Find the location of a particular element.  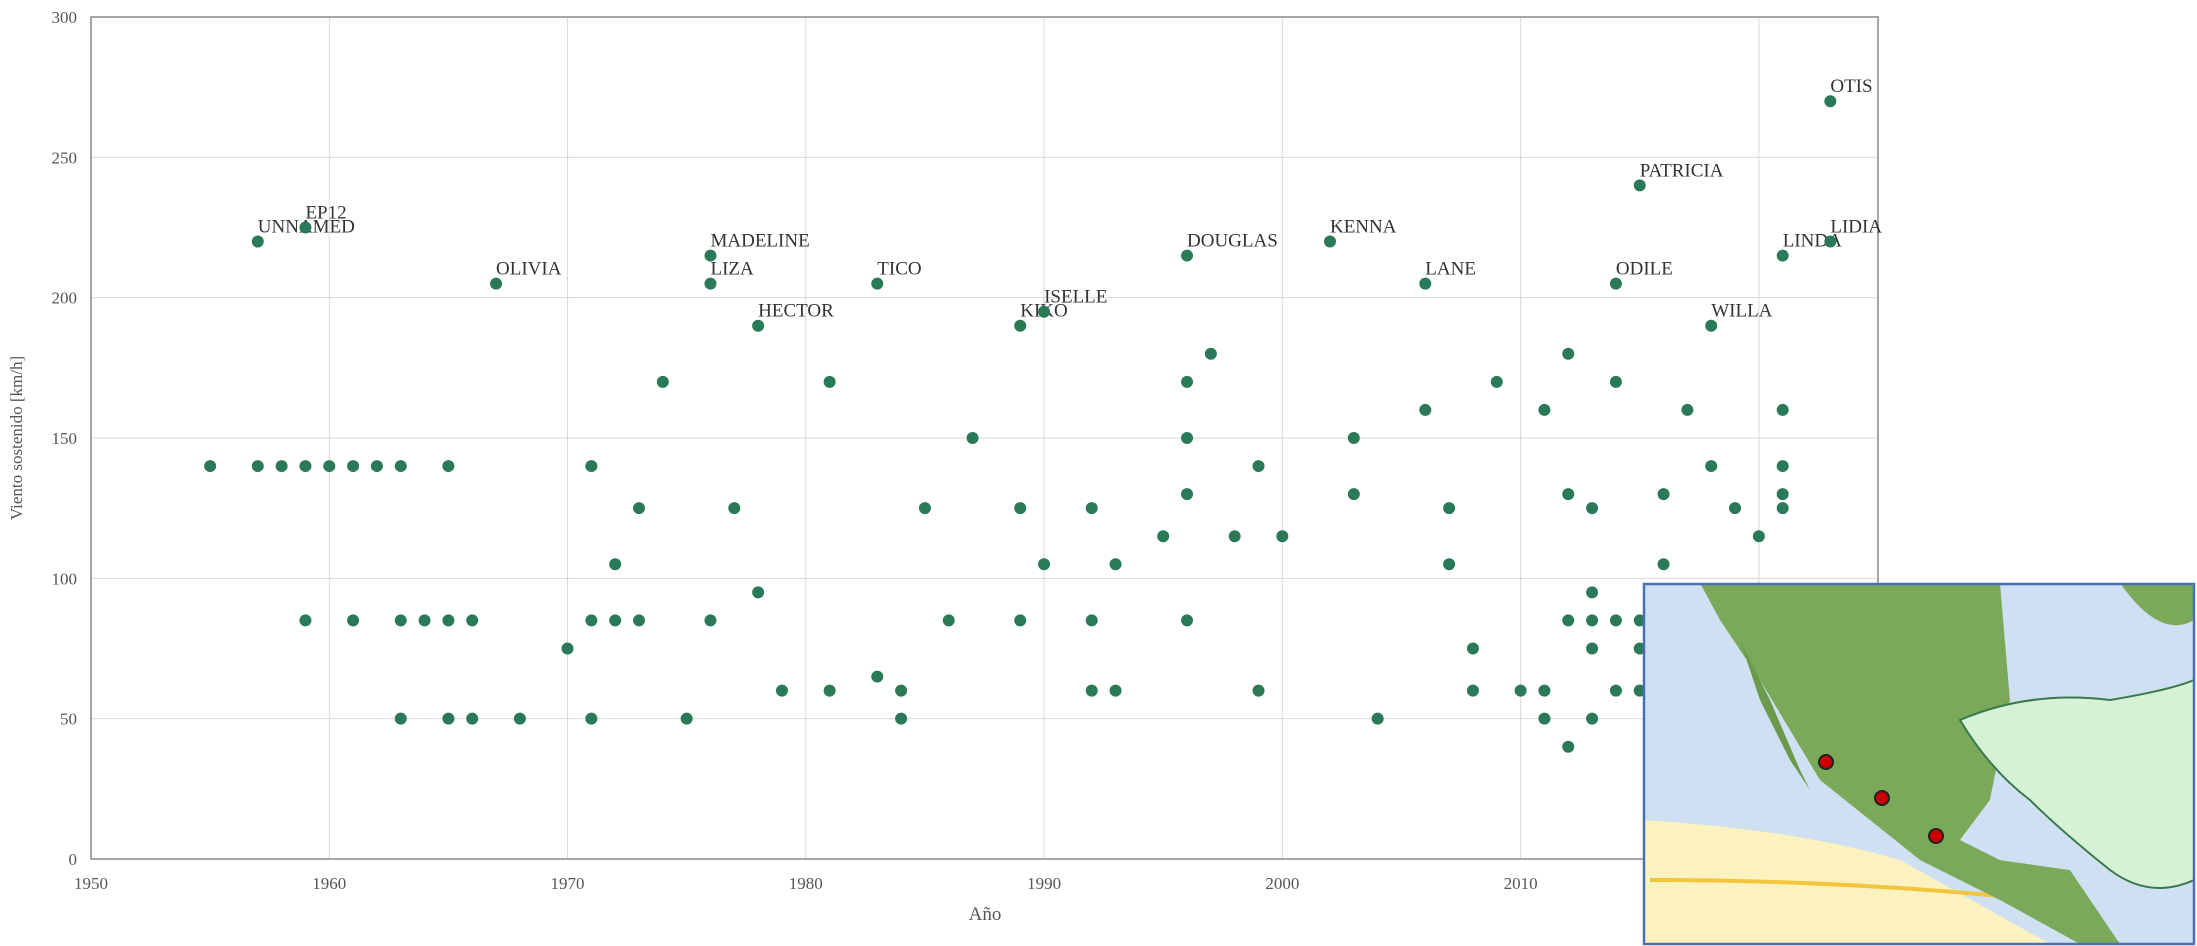

point-label: PATRICIA is located at coordinates (1682, 170).